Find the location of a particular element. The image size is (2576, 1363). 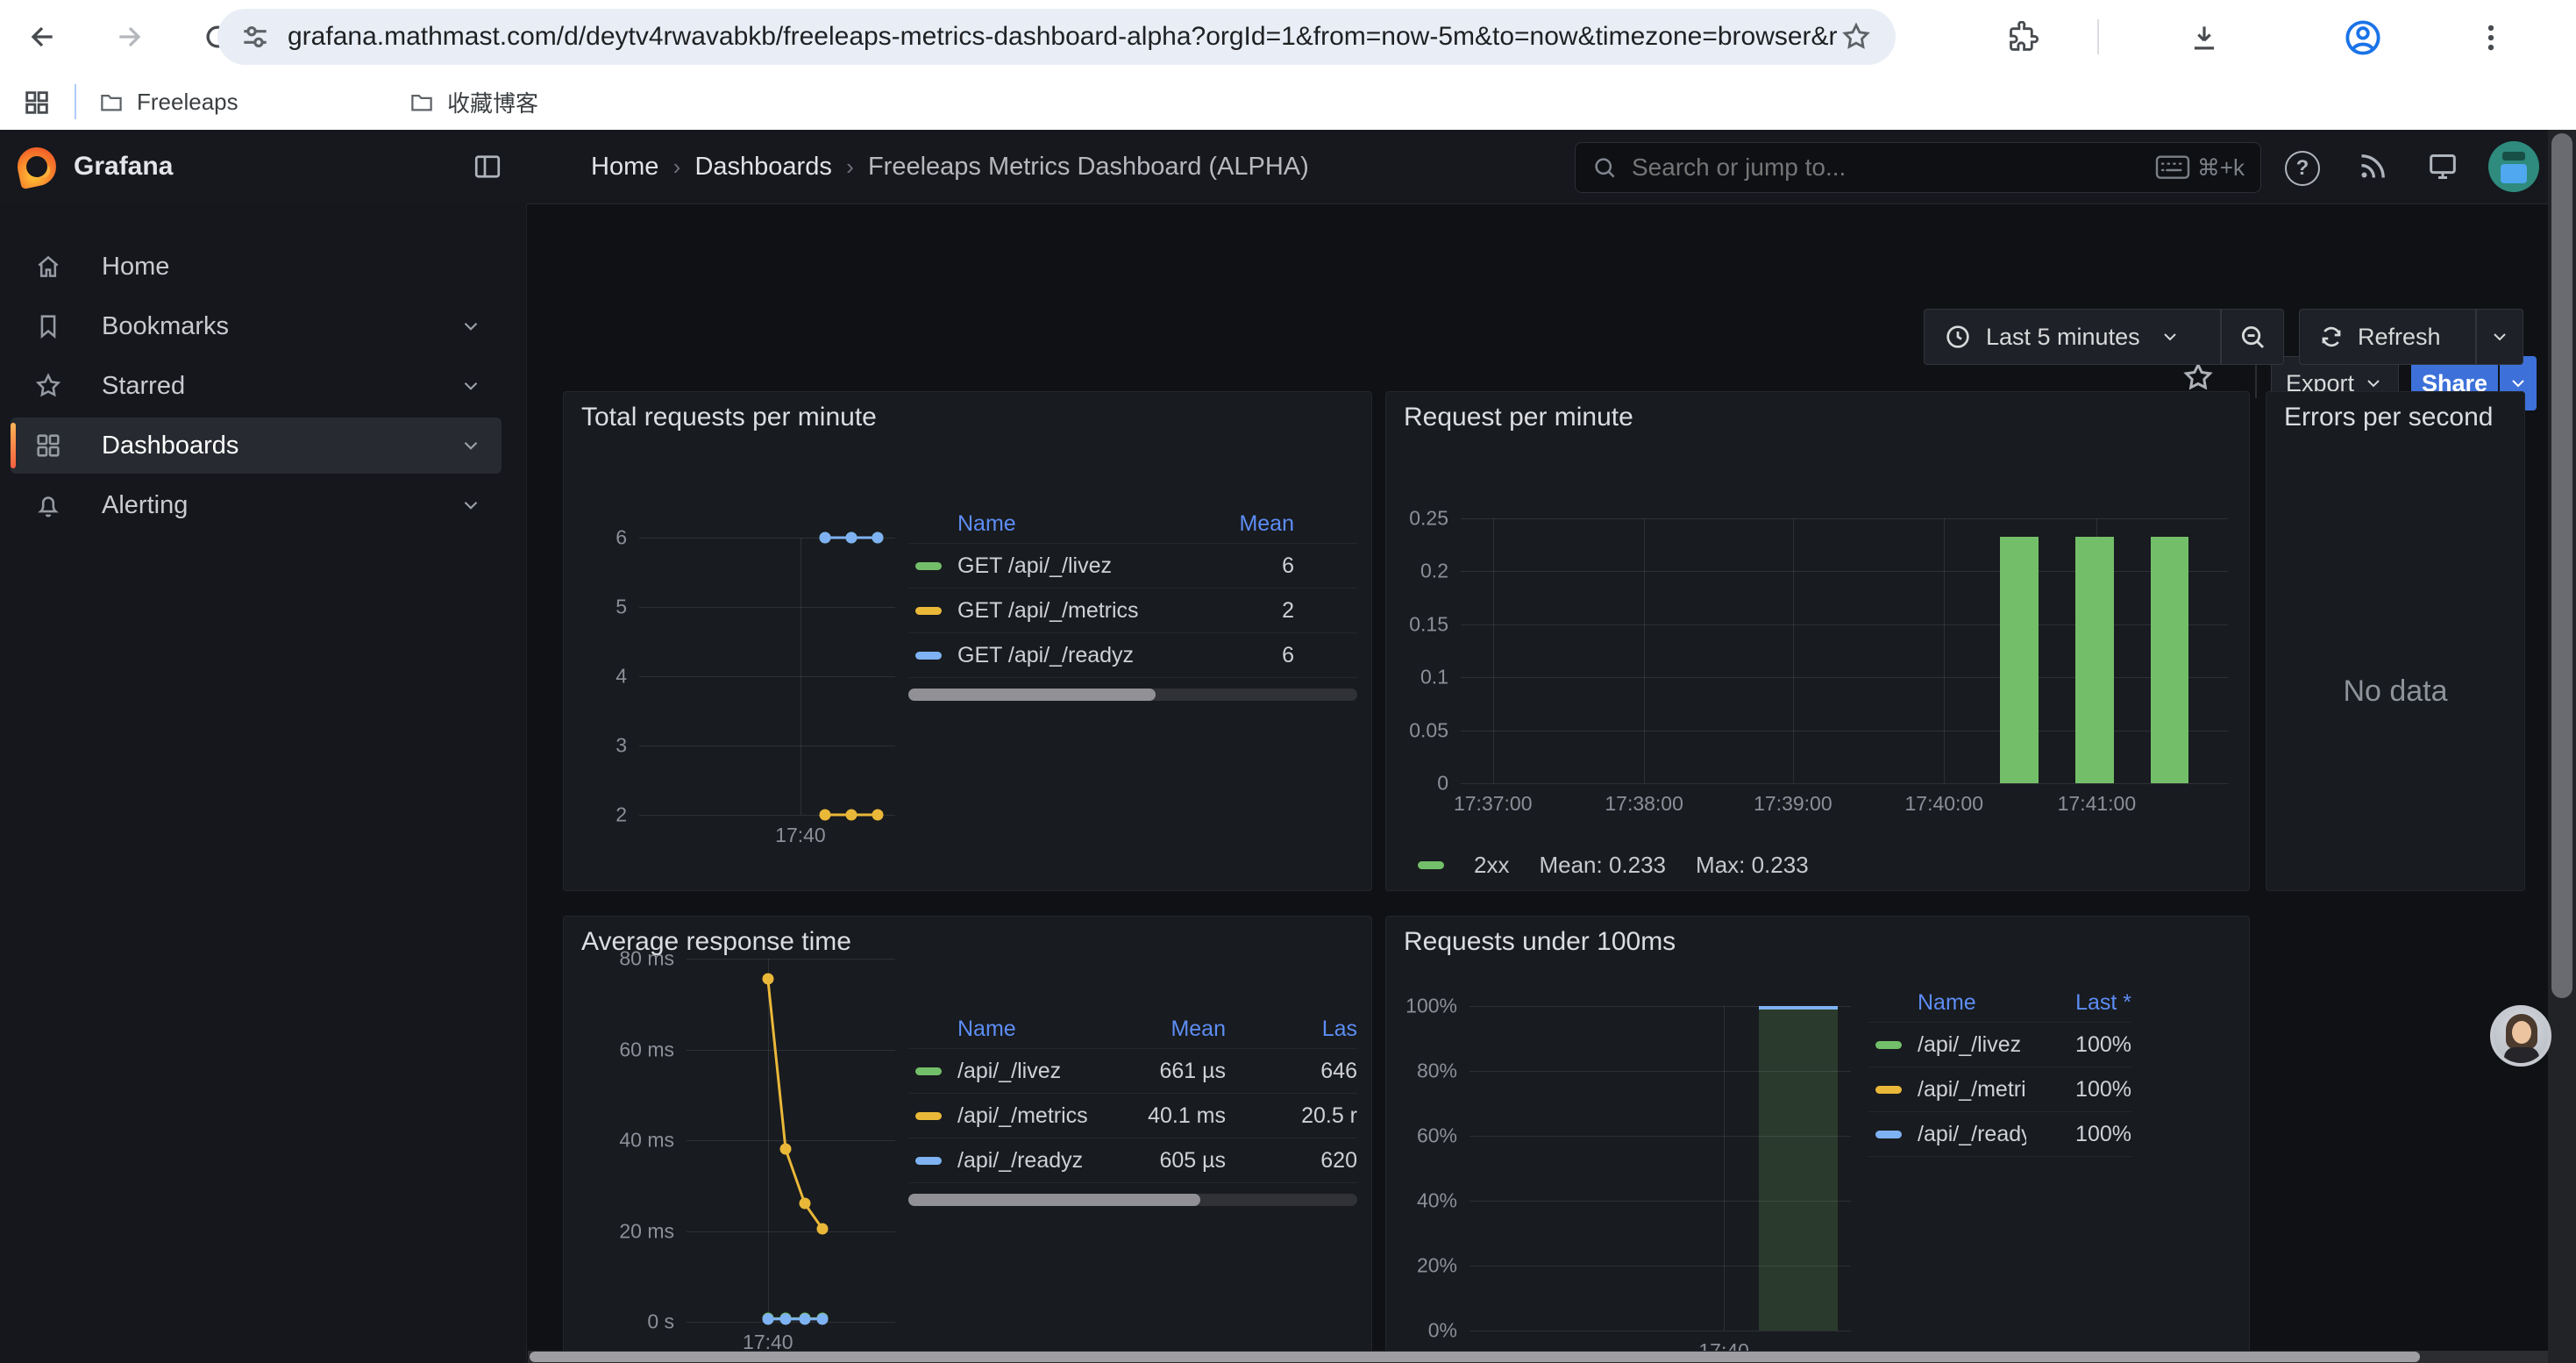

sidebar-item-home: Home is located at coordinates (256, 267).